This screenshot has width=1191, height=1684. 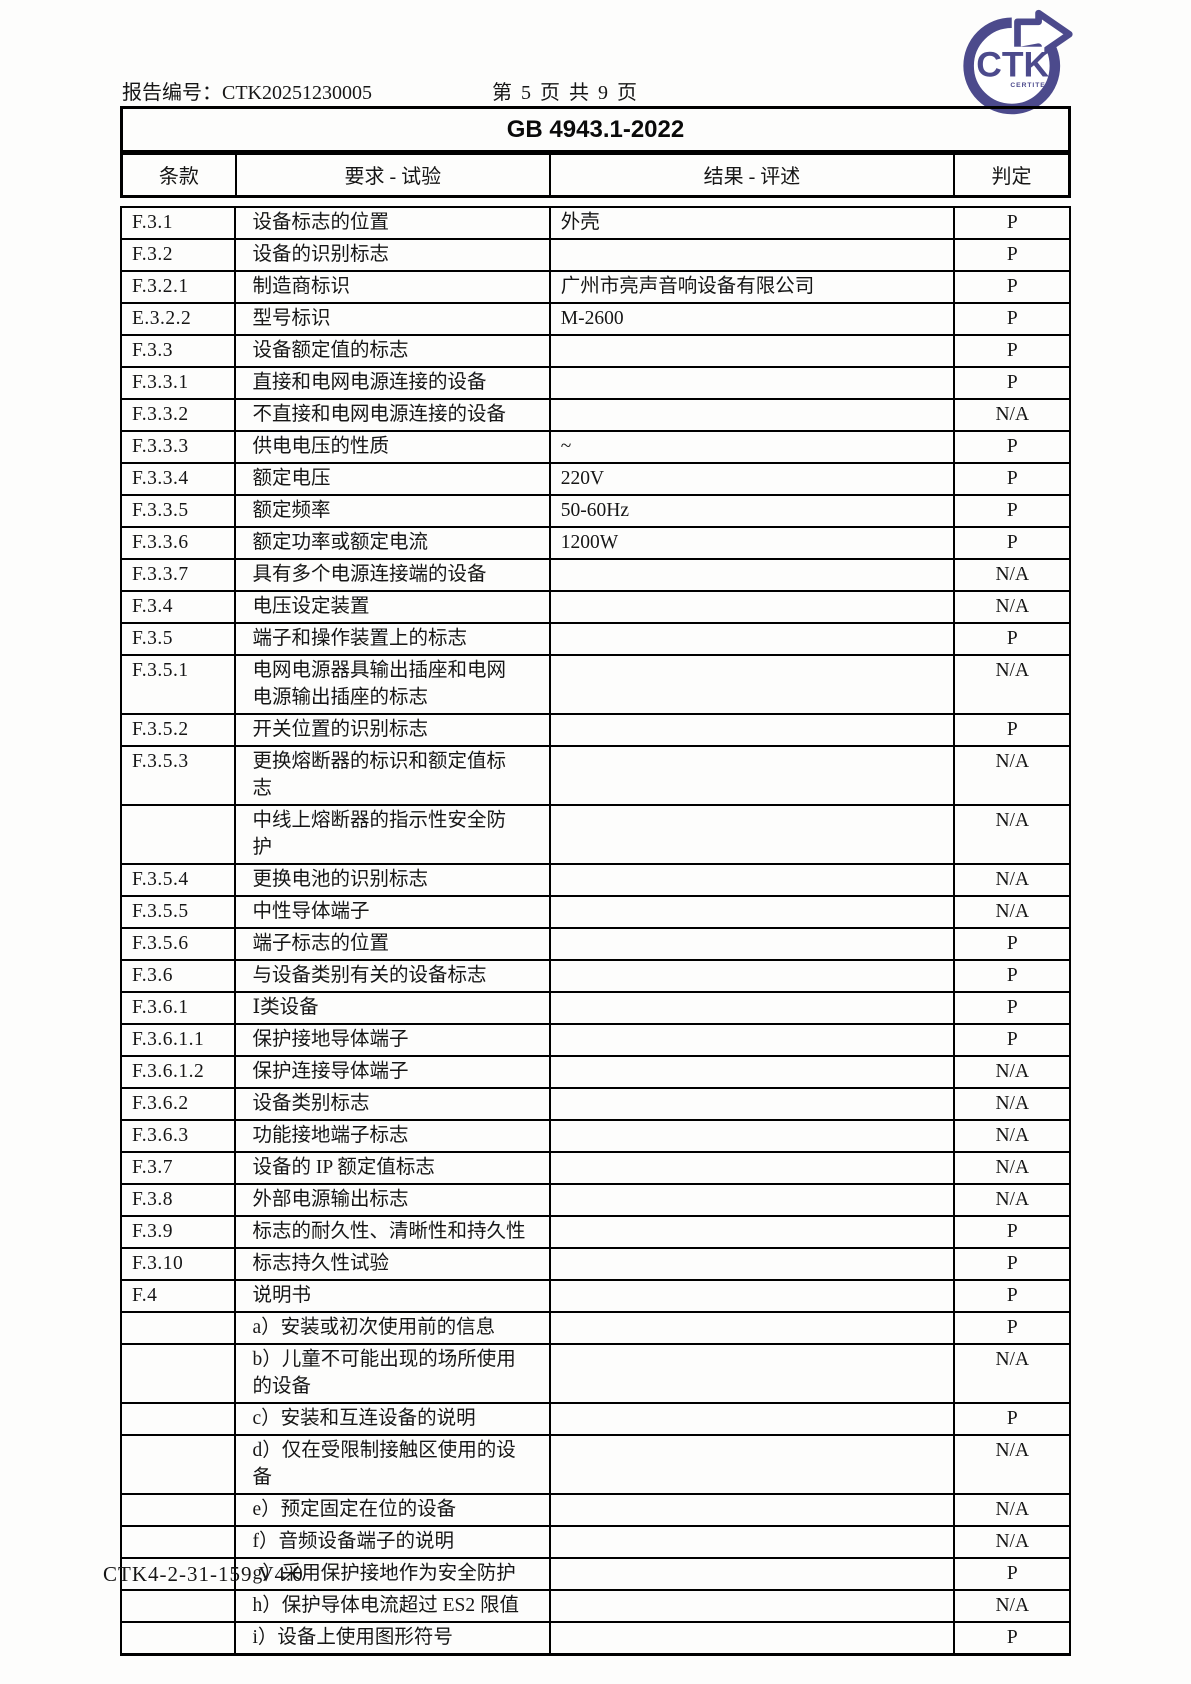 What do you see at coordinates (392, 543) in the screenshot?
I see `requirement-cell: 额定功率或额定电流` at bounding box center [392, 543].